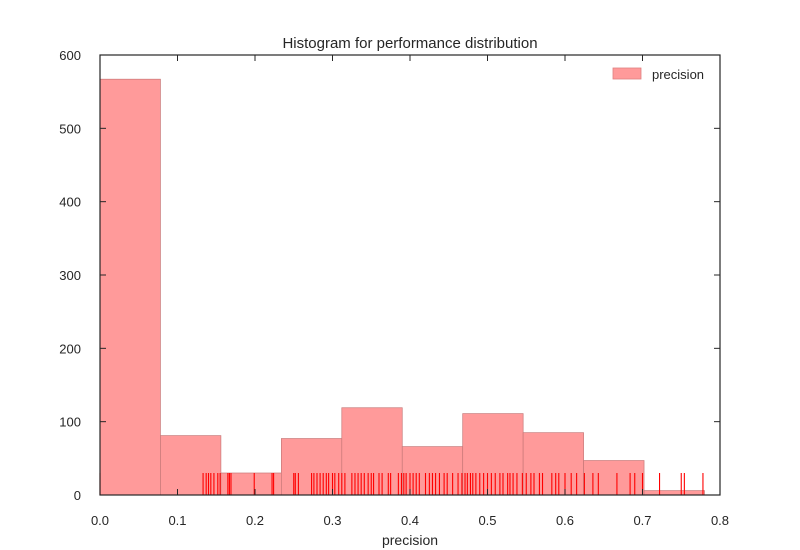 Image resolution: width=800 pixels, height=550 pixels. Describe the element at coordinates (70, 202) in the screenshot. I see `y-tick-label: 400` at that location.